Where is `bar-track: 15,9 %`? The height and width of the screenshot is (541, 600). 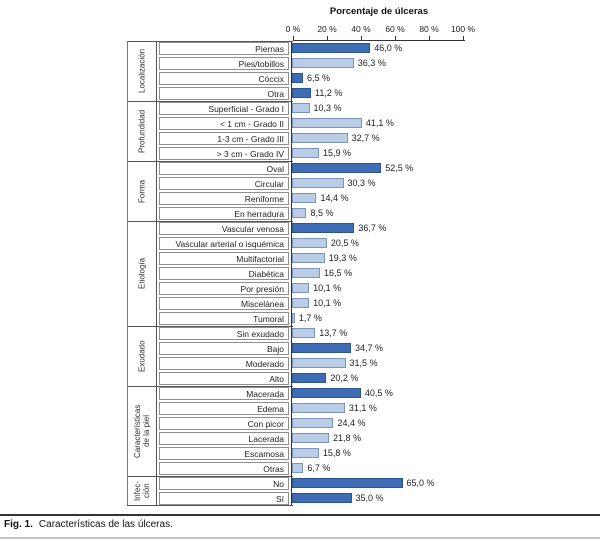 bar-track: 15,9 % is located at coordinates (445, 153).